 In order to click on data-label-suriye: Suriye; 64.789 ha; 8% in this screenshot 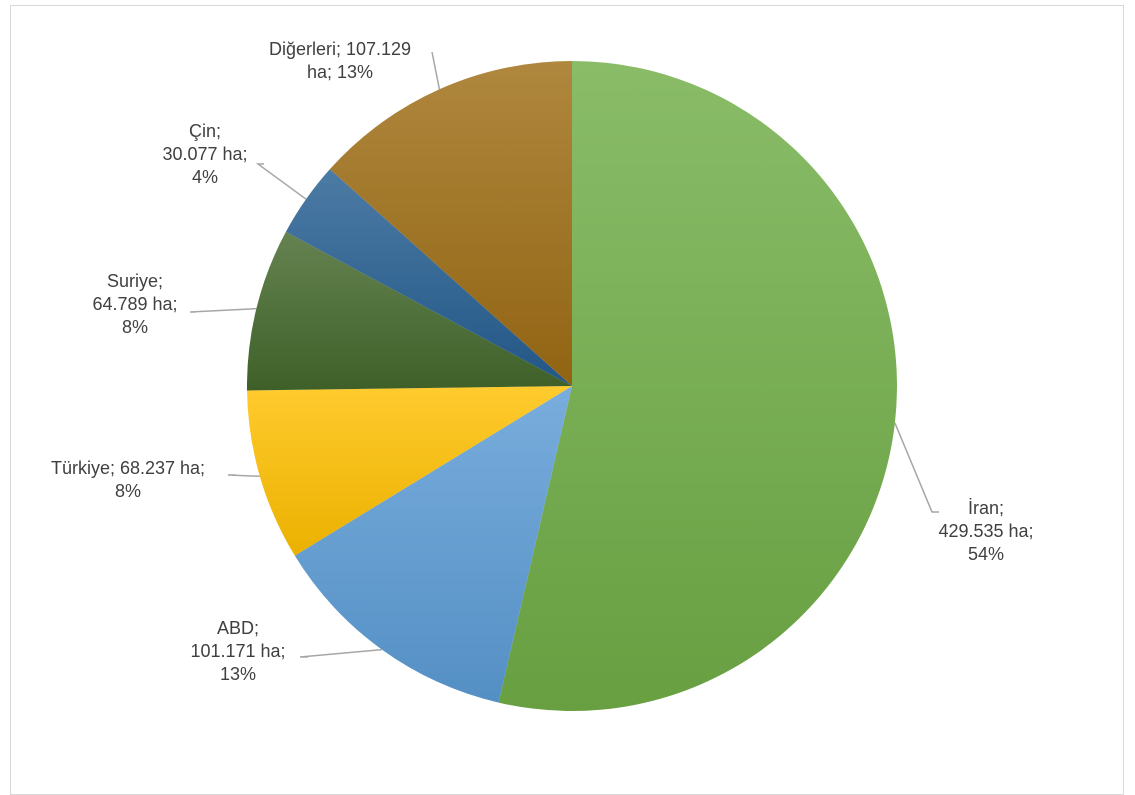, I will do `click(135, 304)`.